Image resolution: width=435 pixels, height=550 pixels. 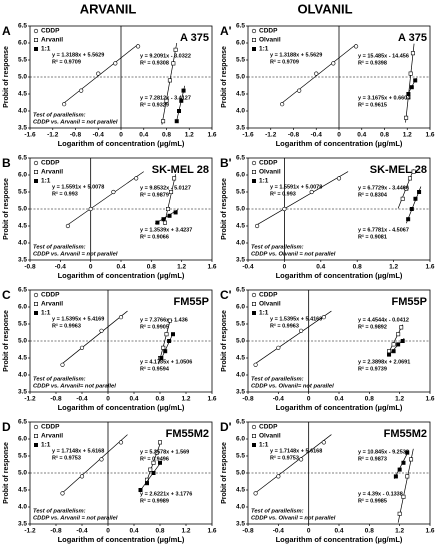 What do you see at coordinates (154, 236) in the screenshot?
I see `equation: R² = 0.9066` at bounding box center [154, 236].